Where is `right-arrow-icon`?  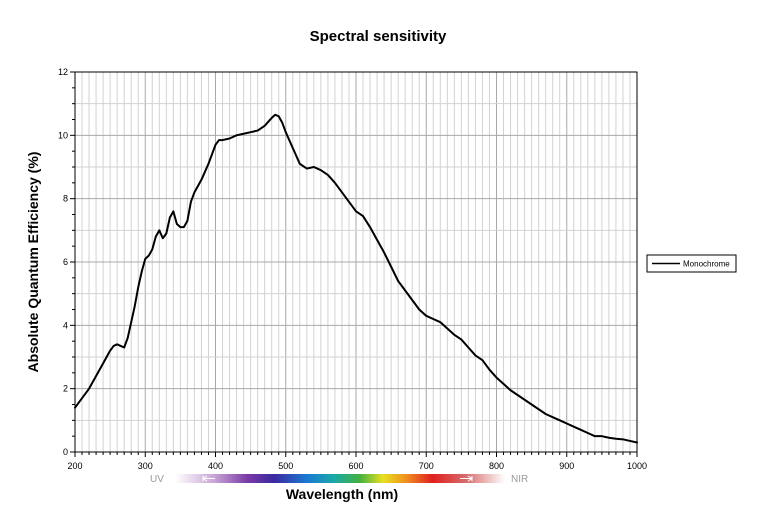
right-arrow-icon is located at coordinates (466, 478).